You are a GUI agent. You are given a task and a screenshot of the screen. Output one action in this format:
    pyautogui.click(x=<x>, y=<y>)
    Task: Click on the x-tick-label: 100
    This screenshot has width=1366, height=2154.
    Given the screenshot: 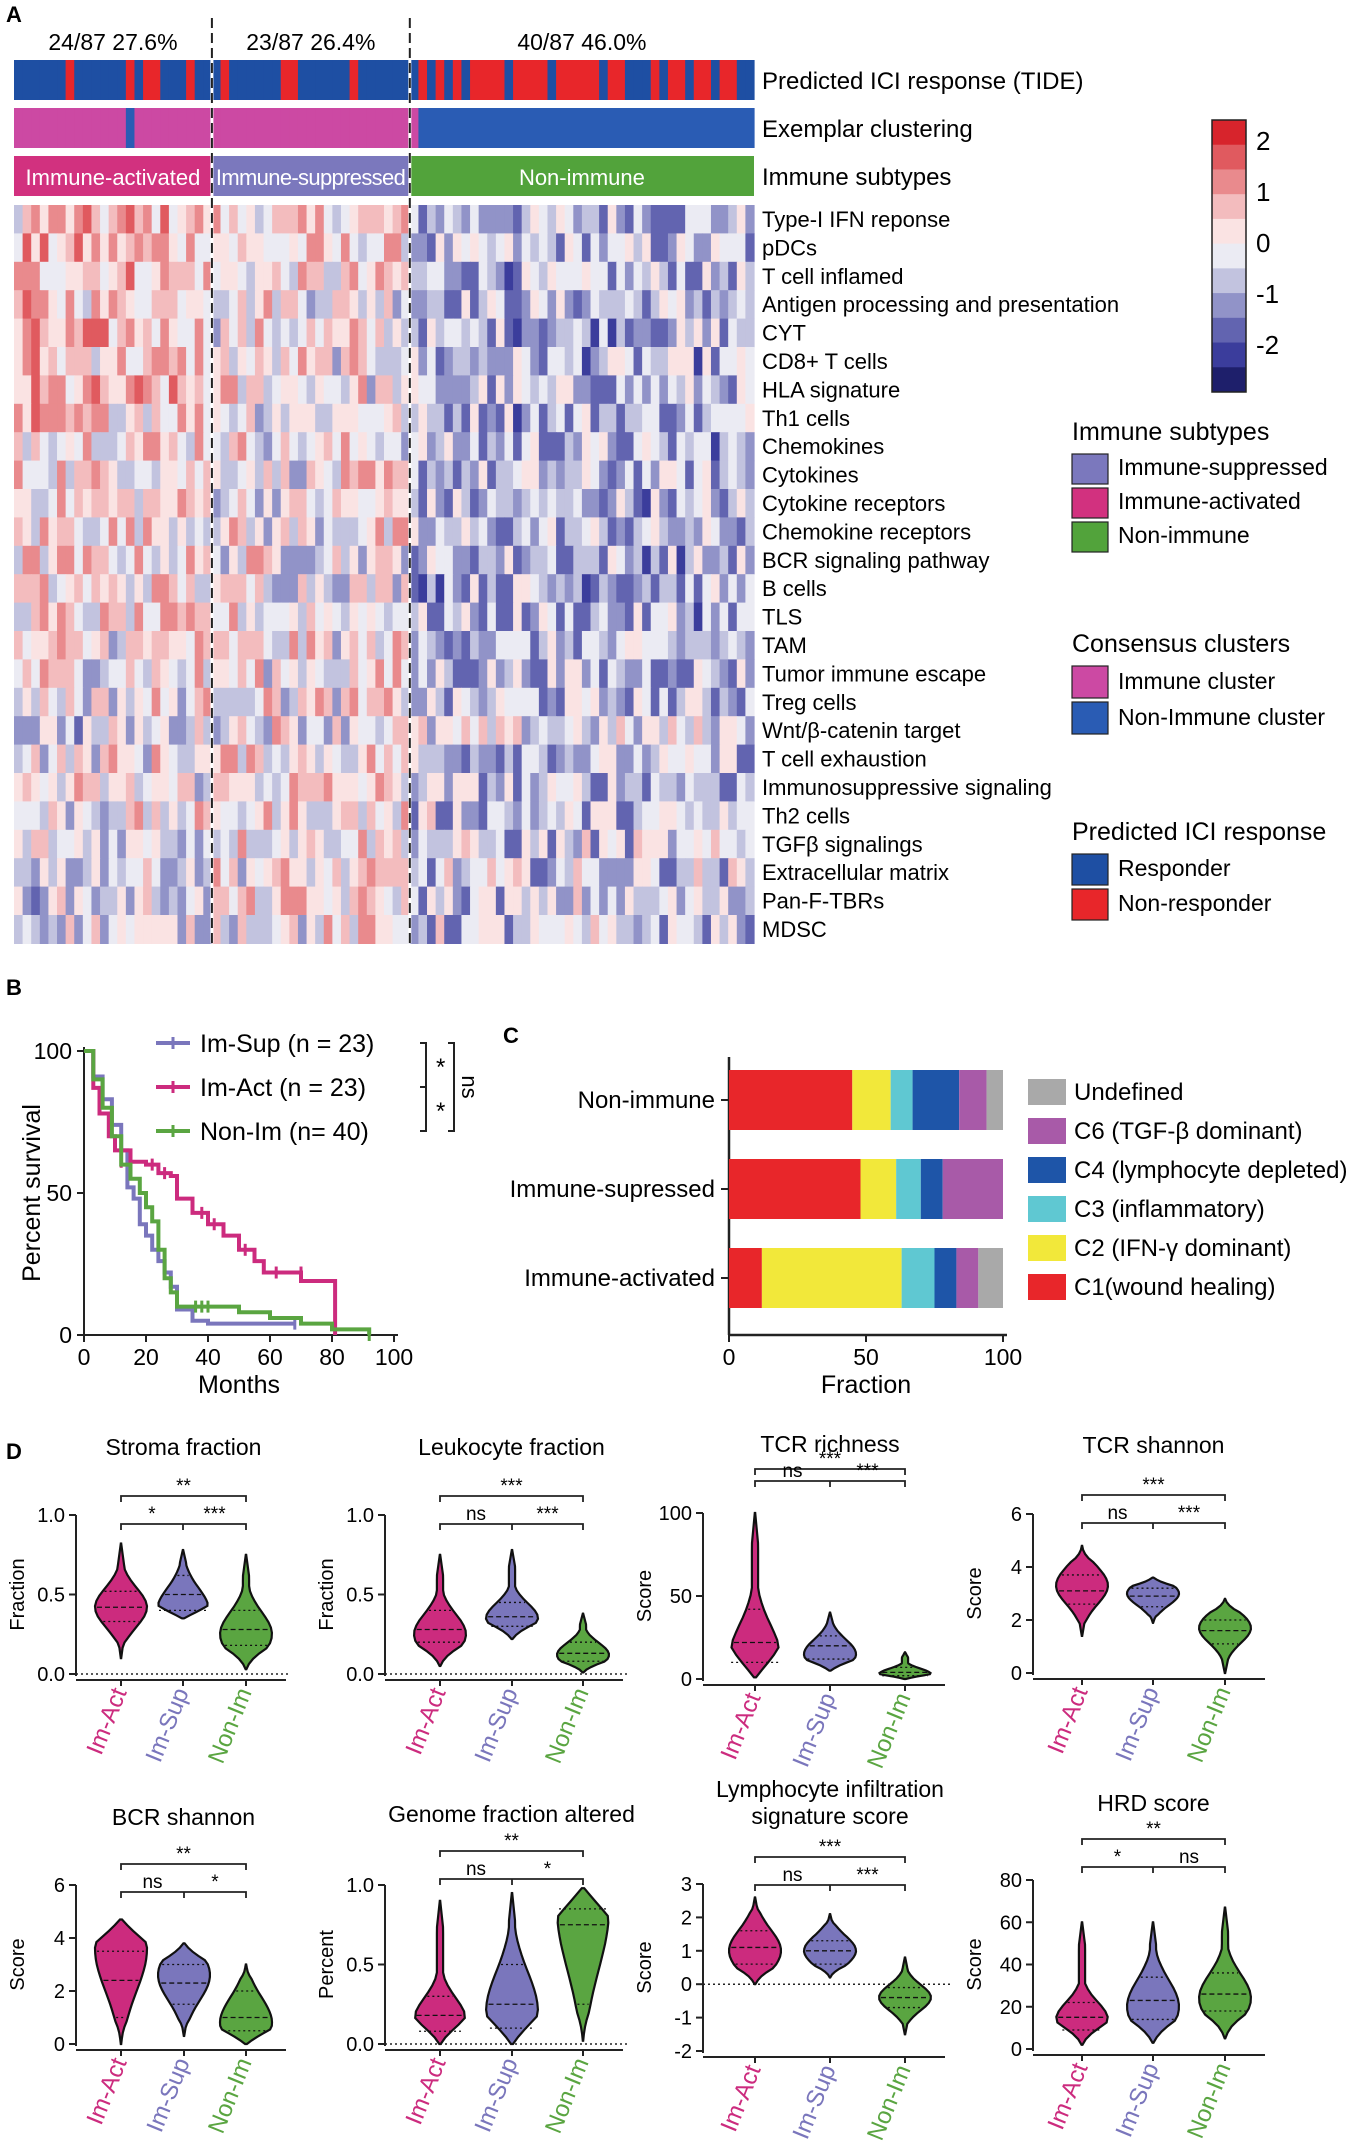 What is the action you would take?
    pyautogui.click(x=1003, y=1357)
    